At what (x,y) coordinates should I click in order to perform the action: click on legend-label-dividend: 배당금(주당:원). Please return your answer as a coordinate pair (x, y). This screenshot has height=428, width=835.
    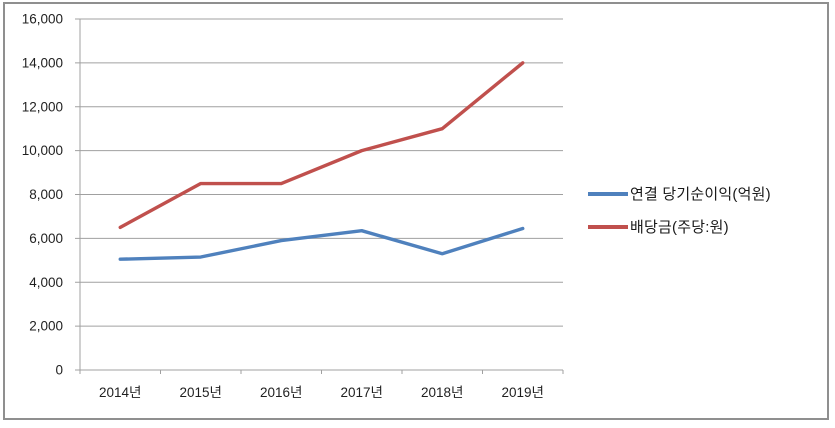
    Looking at the image, I should click on (679, 227).